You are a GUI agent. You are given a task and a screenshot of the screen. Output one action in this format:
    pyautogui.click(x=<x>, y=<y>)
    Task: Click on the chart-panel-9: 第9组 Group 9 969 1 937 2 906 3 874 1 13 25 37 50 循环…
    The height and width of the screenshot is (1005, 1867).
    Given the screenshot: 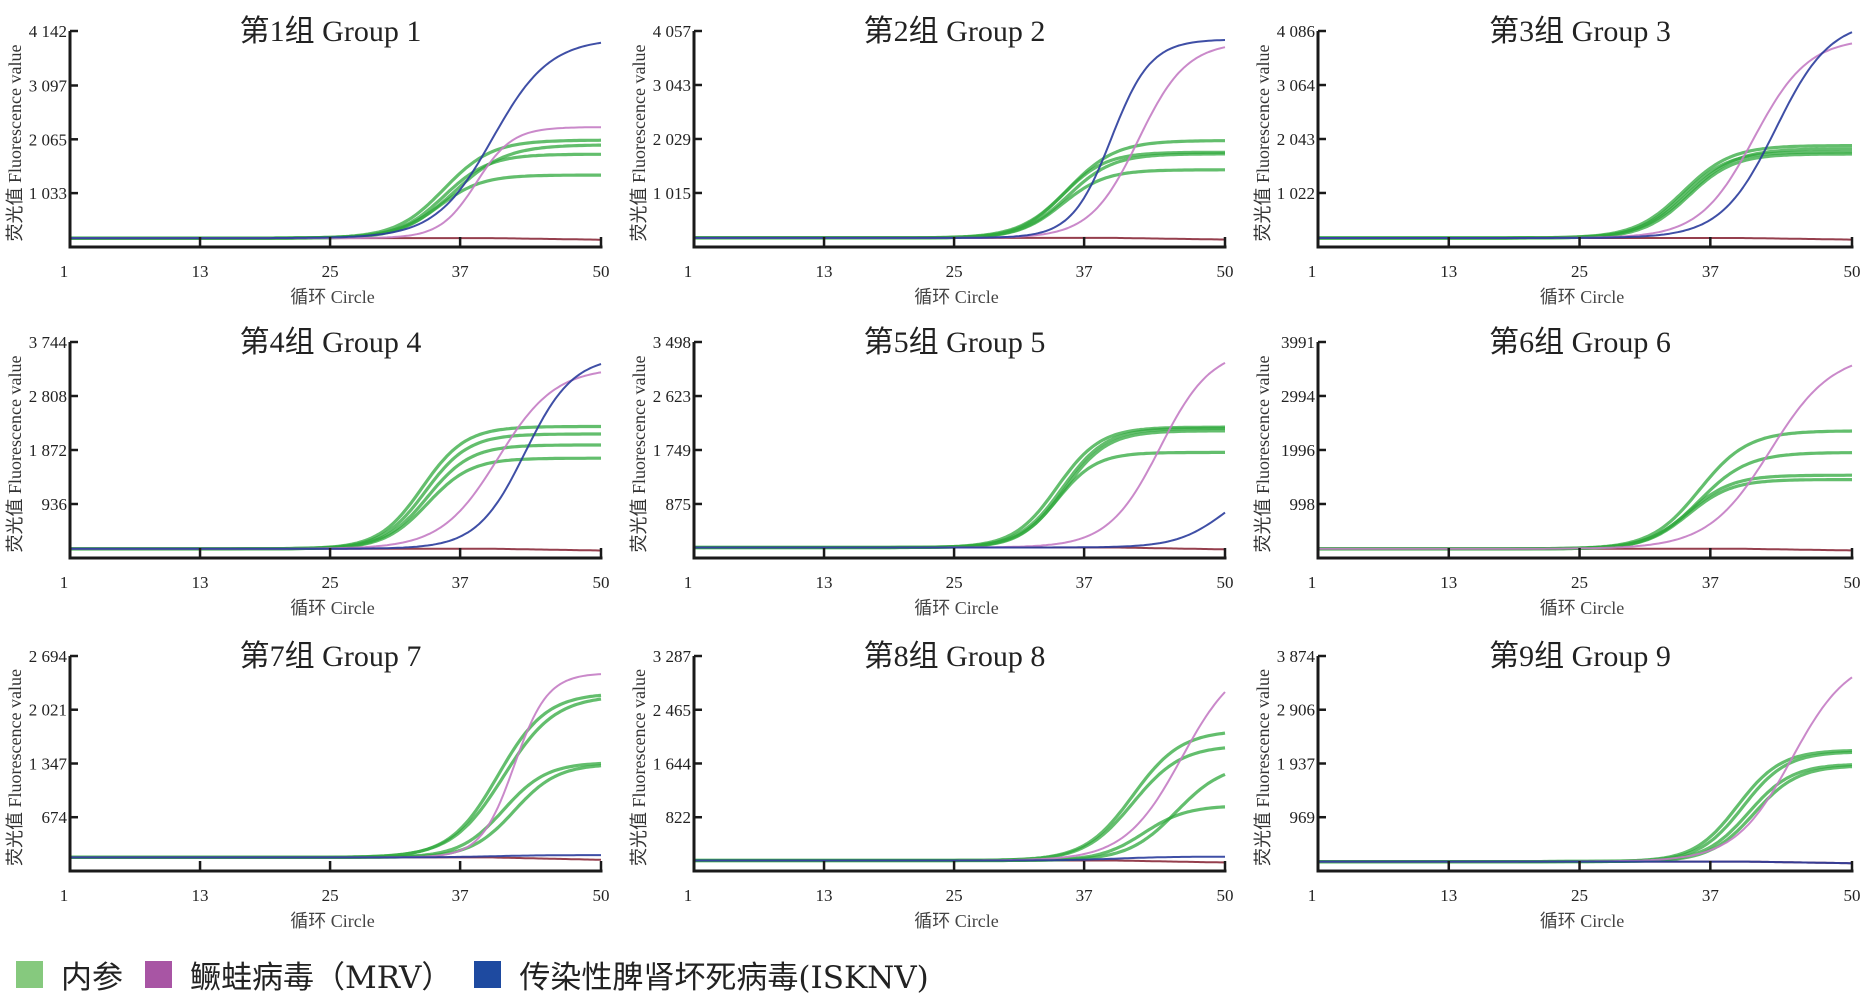 What is the action you would take?
    pyautogui.click(x=1557, y=785)
    